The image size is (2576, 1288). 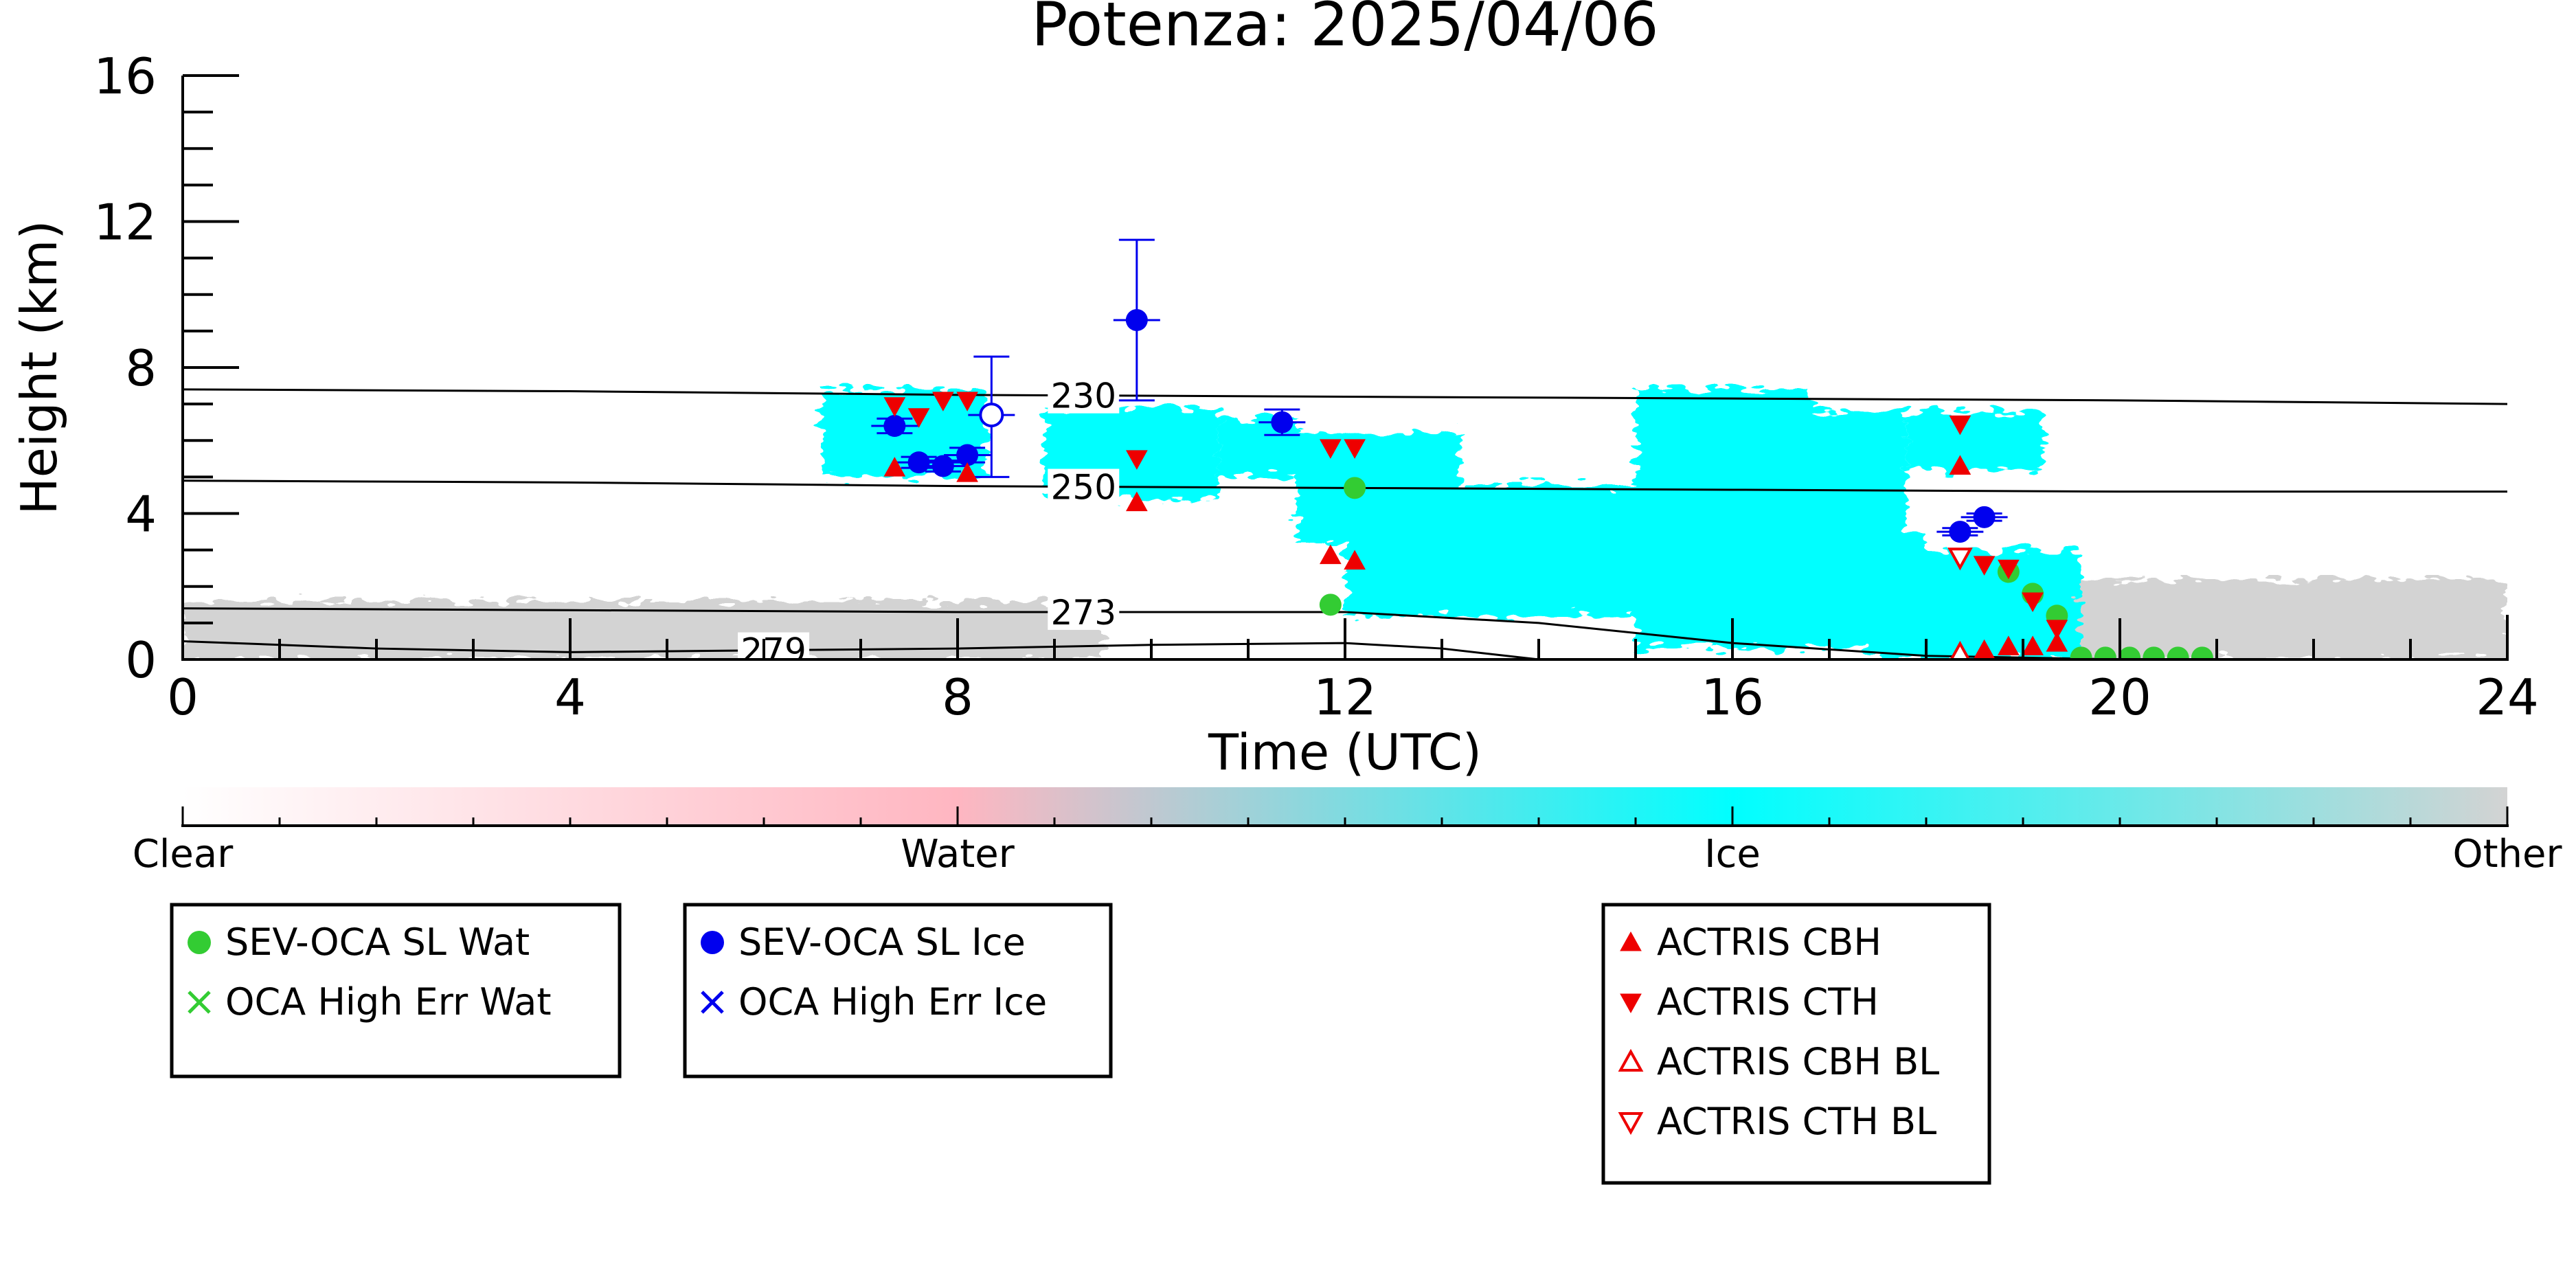 What do you see at coordinates (125, 222) in the screenshot?
I see `y-tick-label: 12` at bounding box center [125, 222].